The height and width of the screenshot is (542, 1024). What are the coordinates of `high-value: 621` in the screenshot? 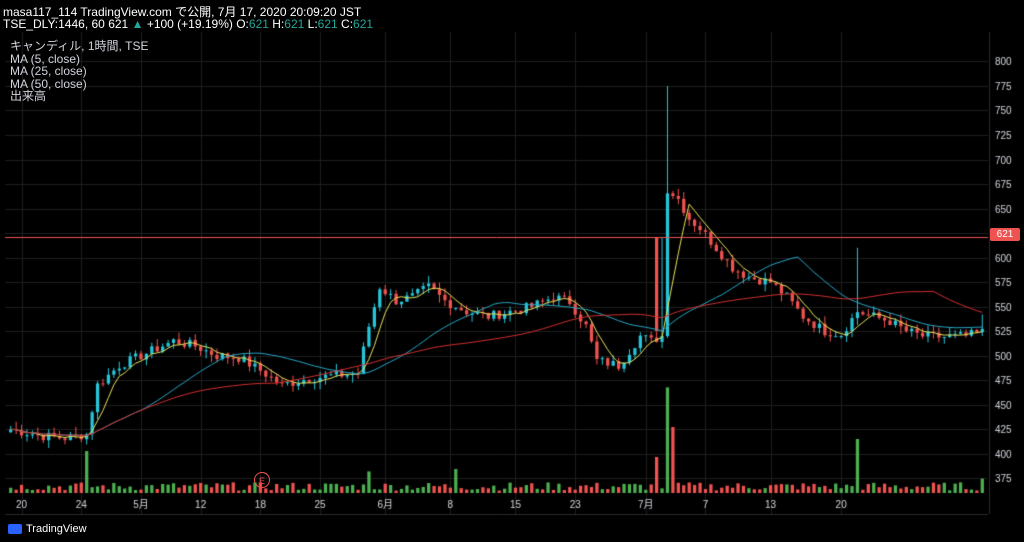 It's located at (294, 24).